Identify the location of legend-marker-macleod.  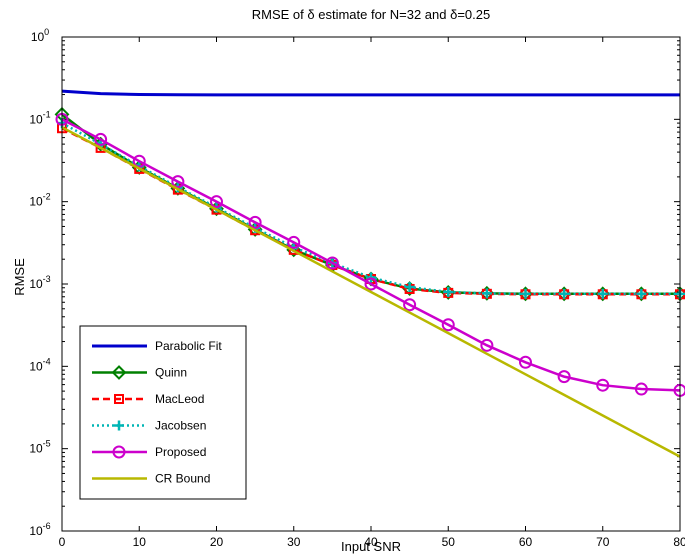
(119, 399).